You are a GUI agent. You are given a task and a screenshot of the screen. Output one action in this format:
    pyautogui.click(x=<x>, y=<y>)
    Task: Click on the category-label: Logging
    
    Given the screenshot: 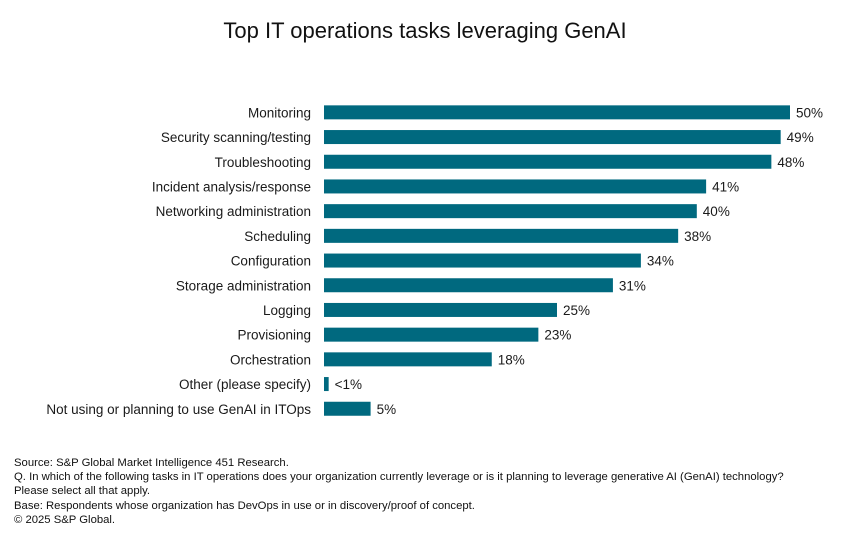 What is the action you would take?
    pyautogui.click(x=287, y=310)
    